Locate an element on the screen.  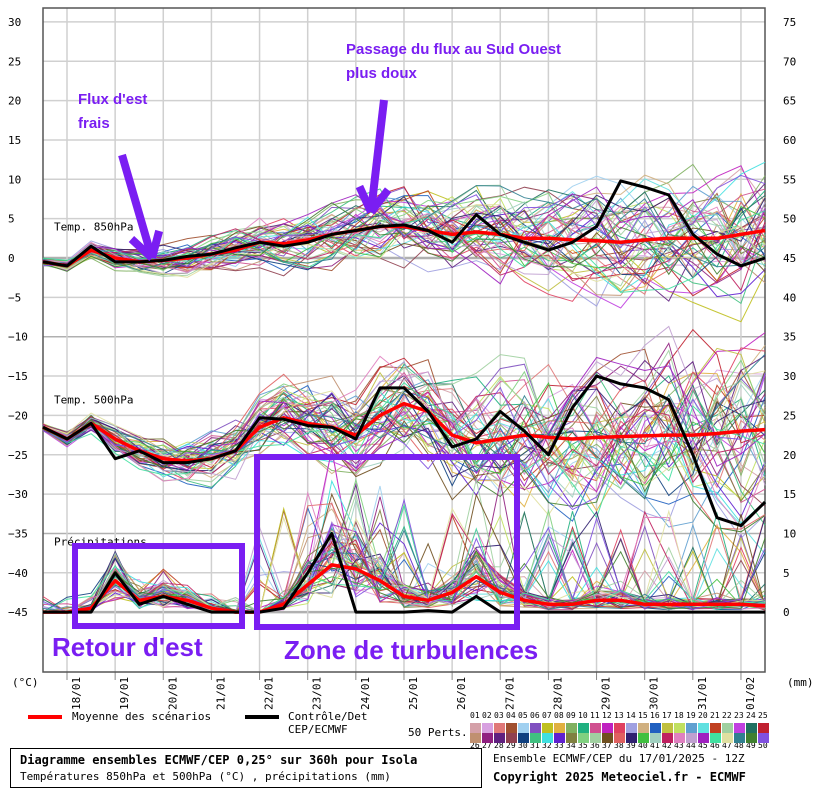
right-tick-label: 70 is located at coordinates (789, 61).